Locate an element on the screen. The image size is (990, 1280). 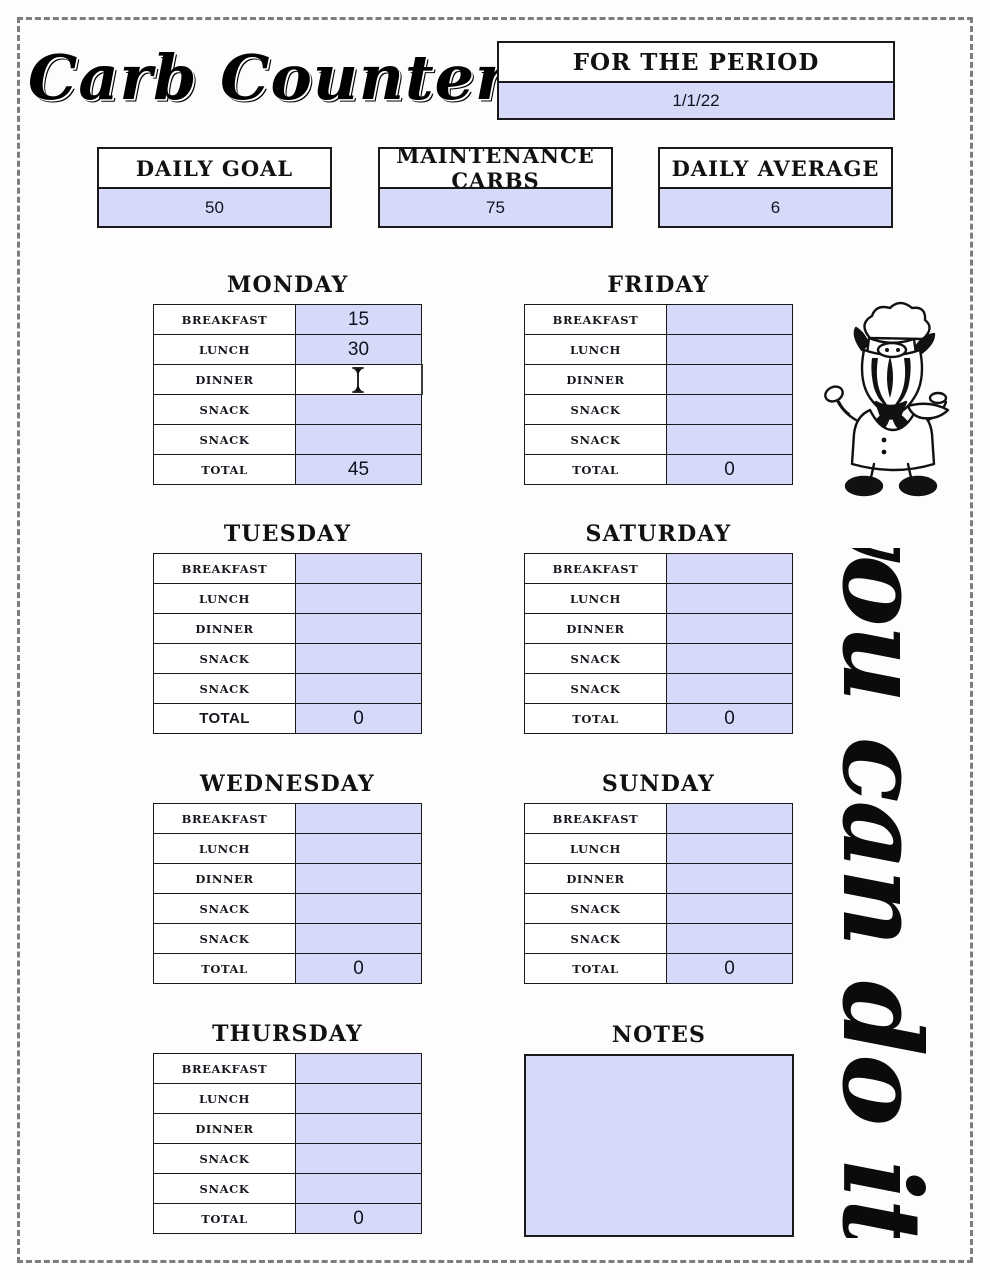
period-value: 1/1/22 is located at coordinates (696, 101).